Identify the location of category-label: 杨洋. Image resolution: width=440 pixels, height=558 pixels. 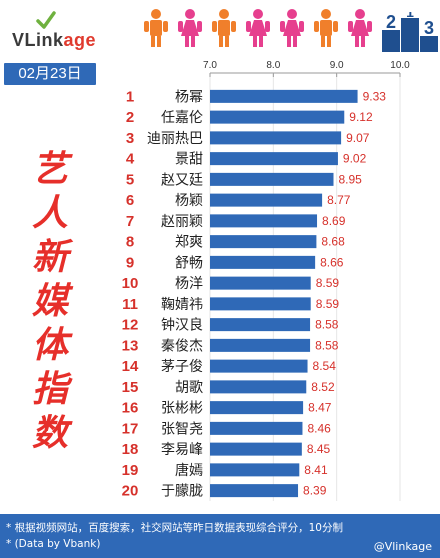
(189, 284).